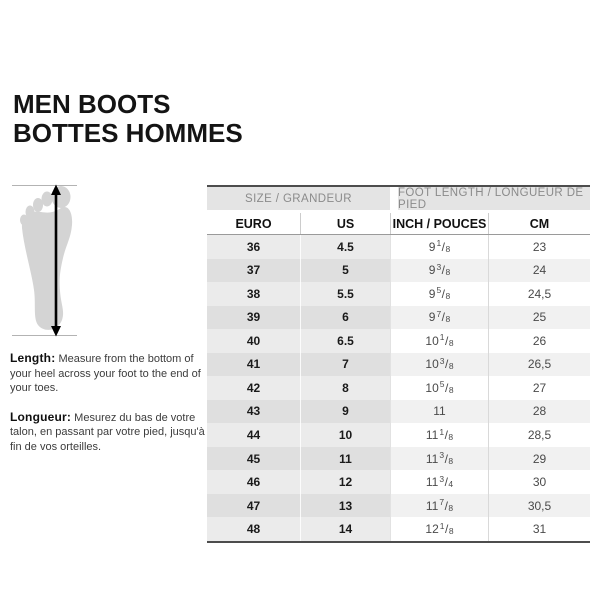 Image resolution: width=600 pixels, height=600 pixels. What do you see at coordinates (345, 505) in the screenshot?
I see `us-size-cell: 13` at bounding box center [345, 505].